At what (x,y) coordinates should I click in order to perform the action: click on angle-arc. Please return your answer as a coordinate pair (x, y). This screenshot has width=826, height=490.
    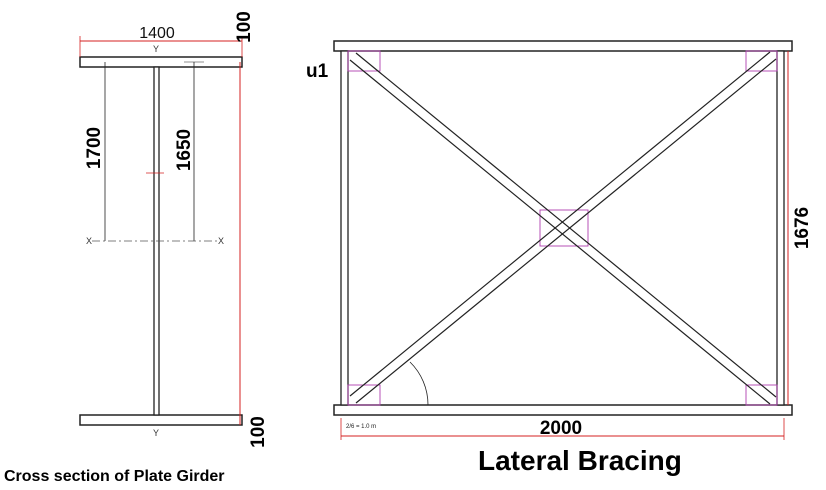
    Looking at the image, I should click on (419, 383).